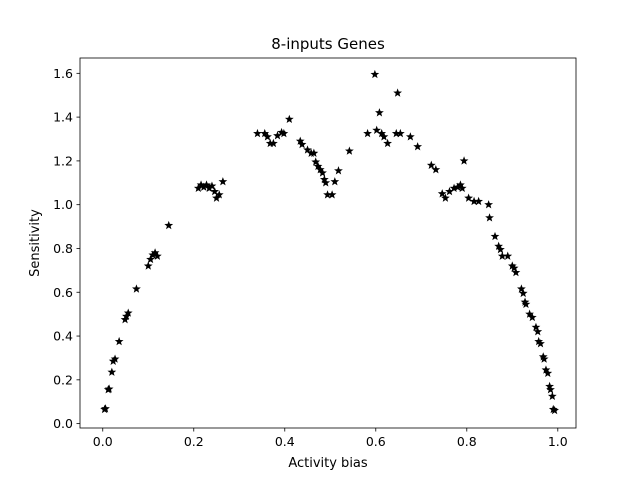 Image resolution: width=640 pixels, height=480 pixels. Describe the element at coordinates (63, 160) in the screenshot. I see `y-tick-label: 1.2` at that location.